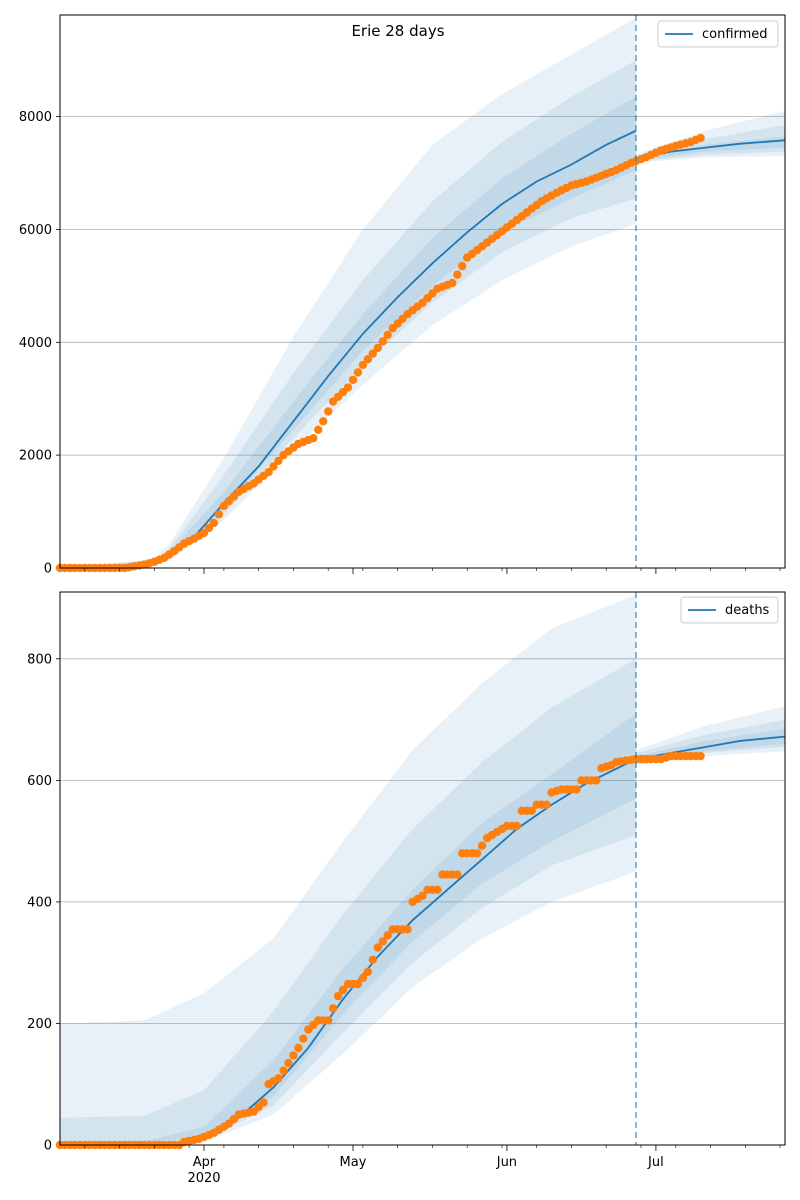  Describe the element at coordinates (39, 1024) in the screenshot. I see `y-tick-label: 200` at that location.